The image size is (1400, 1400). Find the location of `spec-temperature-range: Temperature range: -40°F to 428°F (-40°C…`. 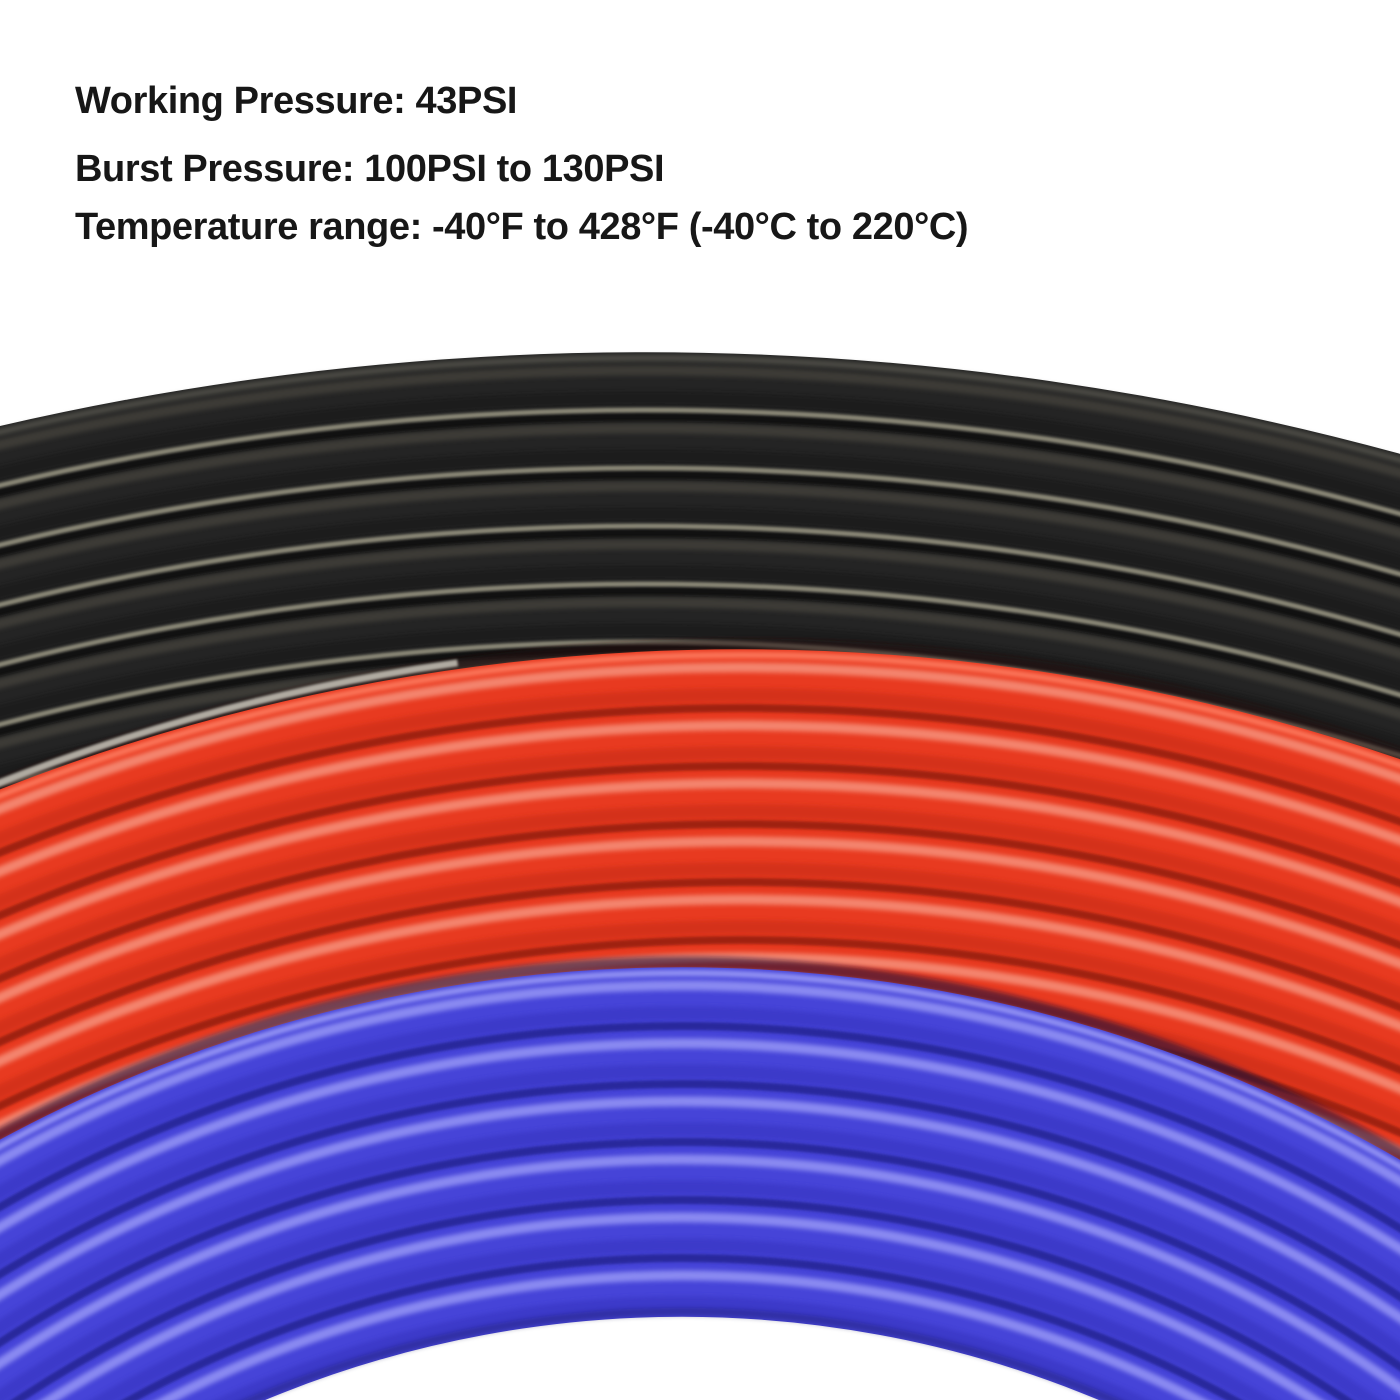

spec-temperature-range: Temperature range: -40°F to 428°F (-40°C… is located at coordinates (522, 227).